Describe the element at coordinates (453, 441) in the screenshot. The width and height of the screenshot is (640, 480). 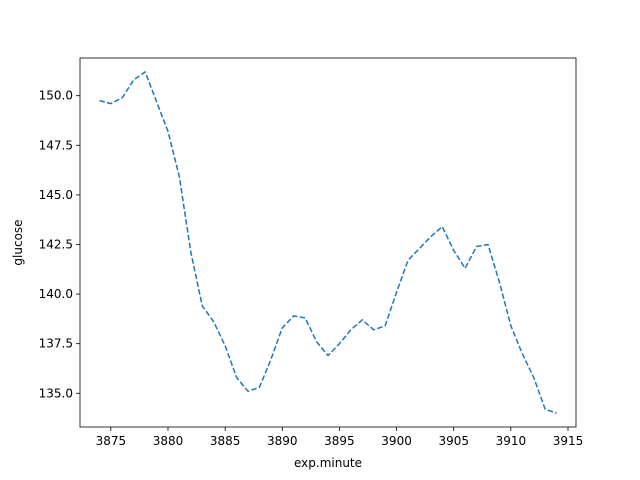
I see `x-tick-label: 3905` at that location.